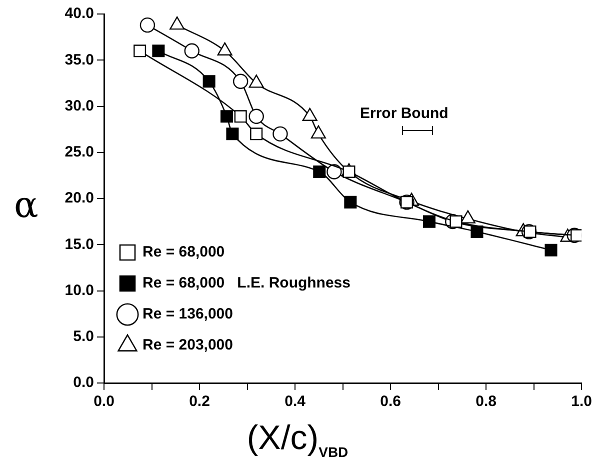 This screenshot has width=595, height=476. I want to click on y-tick-label: 0.0, so click(83, 383).